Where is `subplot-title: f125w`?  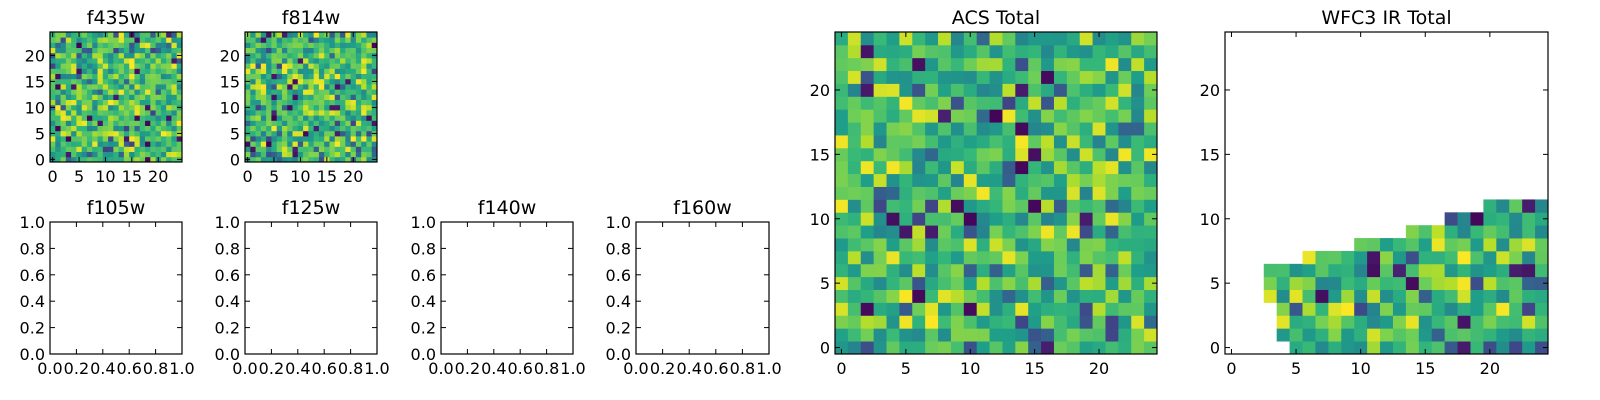
subplot-title: f125w is located at coordinates (311, 208).